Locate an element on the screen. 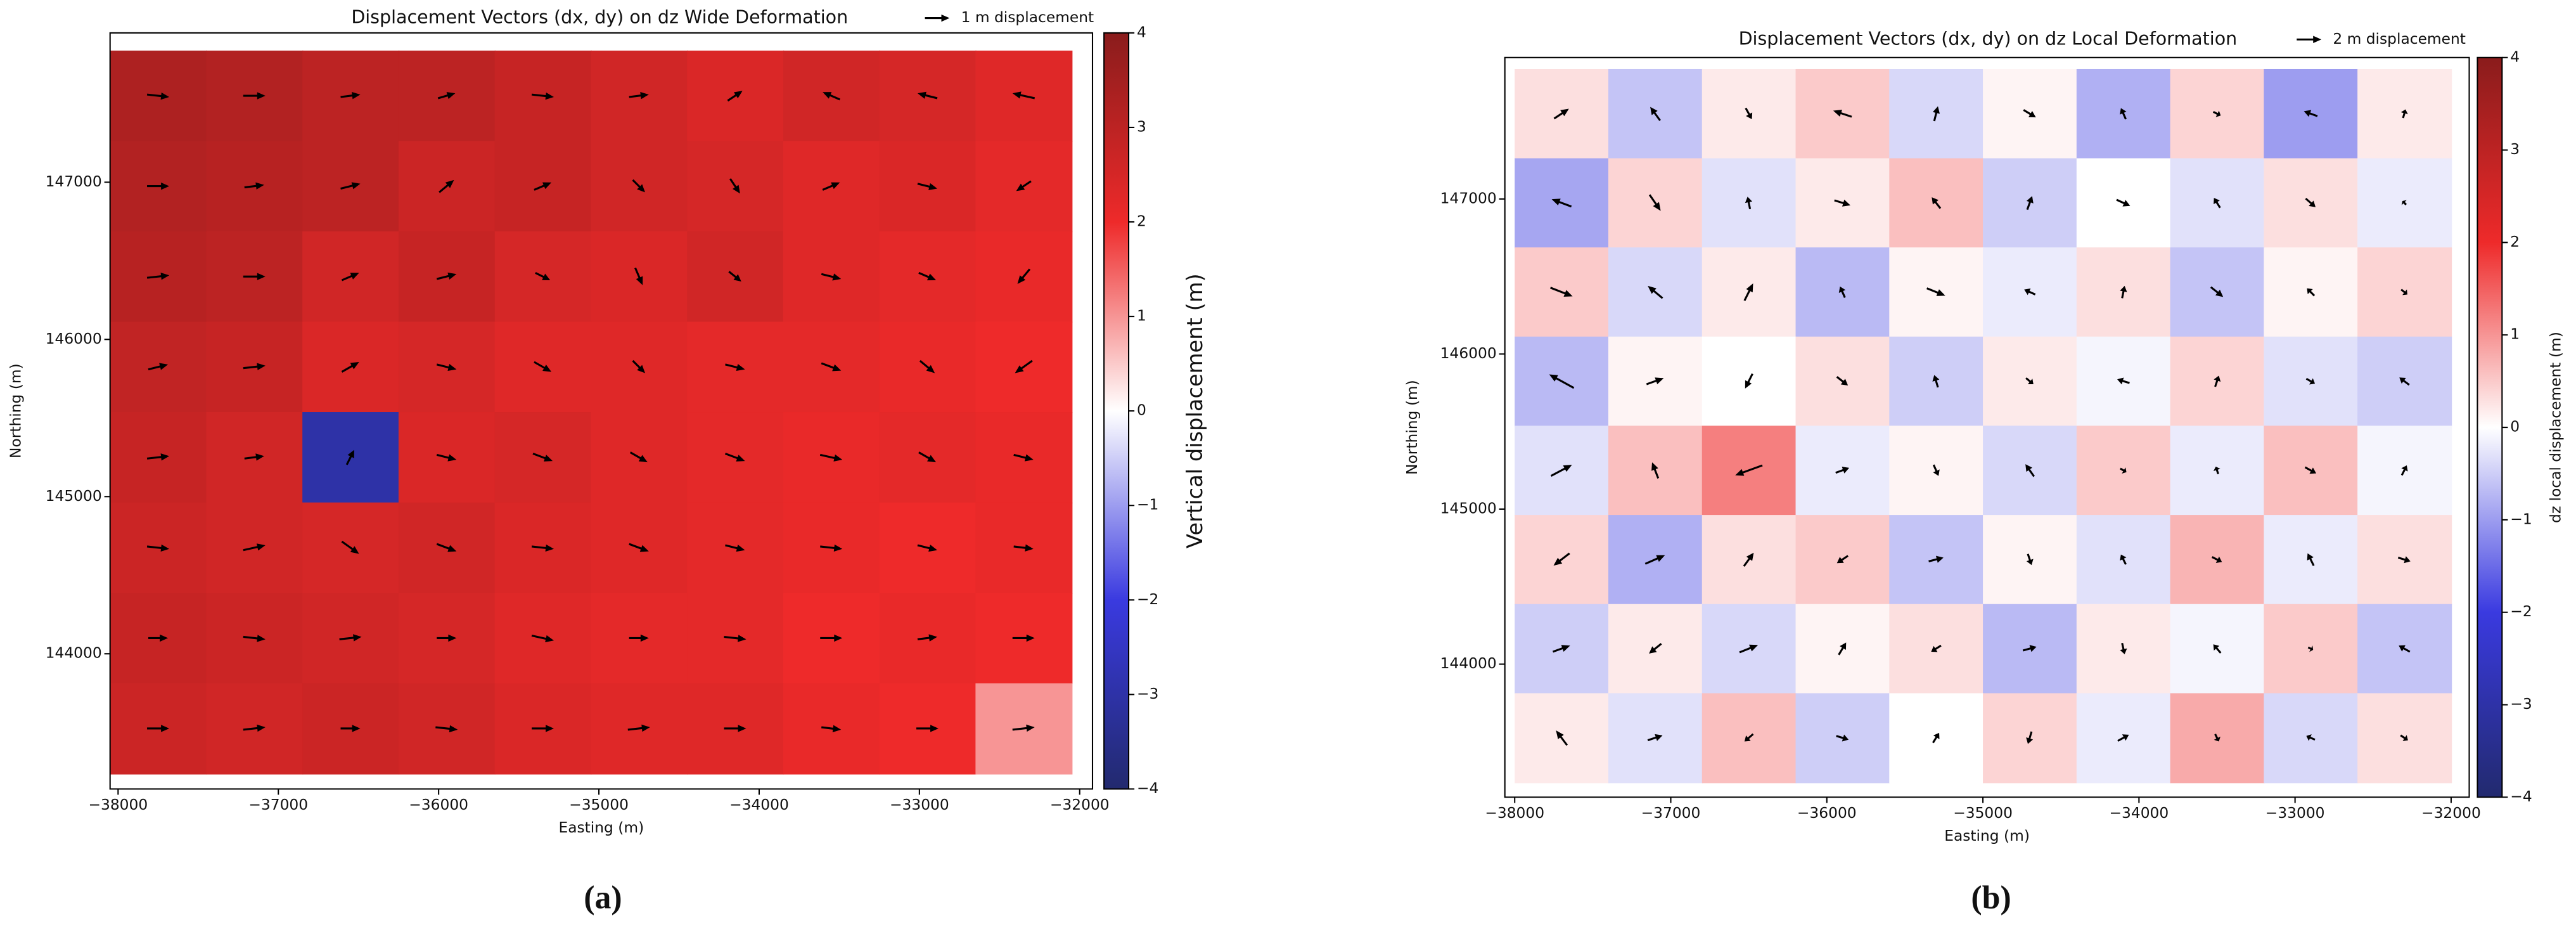  colorbar-tick-label: −2 is located at coordinates (1147, 599).